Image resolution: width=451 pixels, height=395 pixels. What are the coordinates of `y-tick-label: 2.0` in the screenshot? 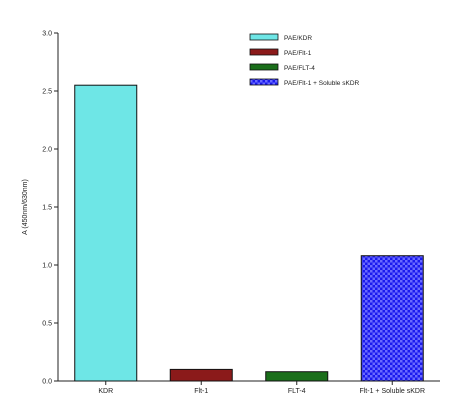 It's located at (47, 150).